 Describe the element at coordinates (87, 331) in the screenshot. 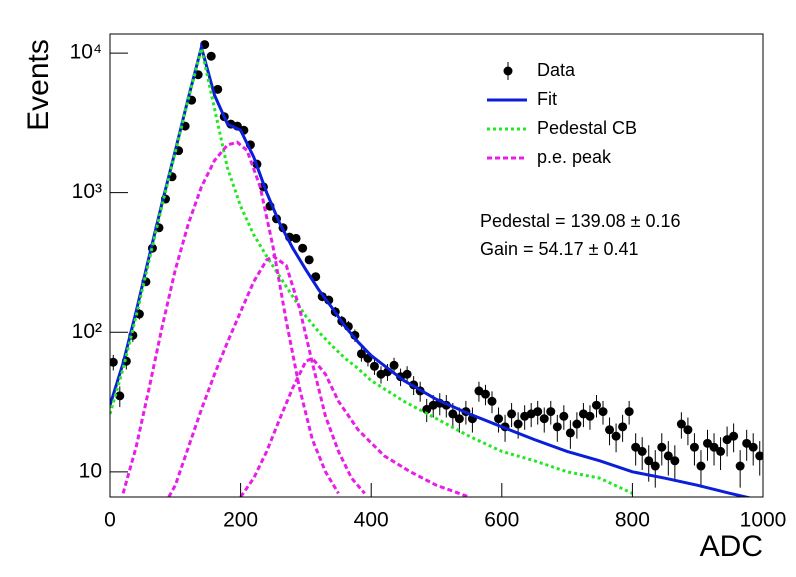

I see `y-tick-label: 10²` at that location.